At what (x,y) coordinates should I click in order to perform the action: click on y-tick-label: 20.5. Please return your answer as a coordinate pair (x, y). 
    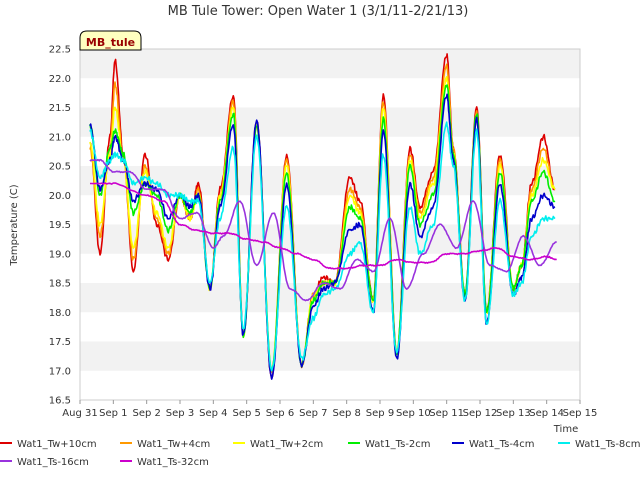
    Looking at the image, I should click on (60, 167).